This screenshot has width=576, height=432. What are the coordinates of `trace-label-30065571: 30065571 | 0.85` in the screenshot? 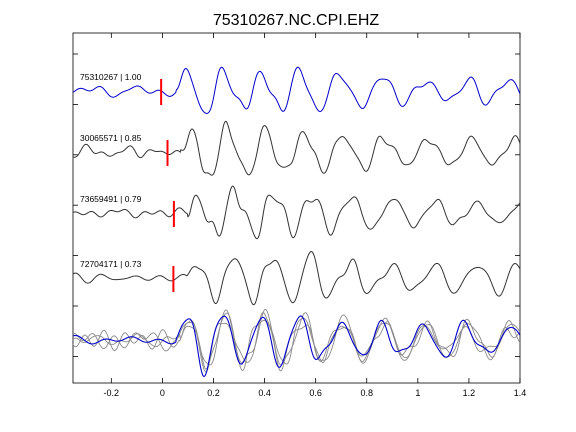 It's located at (111, 138).